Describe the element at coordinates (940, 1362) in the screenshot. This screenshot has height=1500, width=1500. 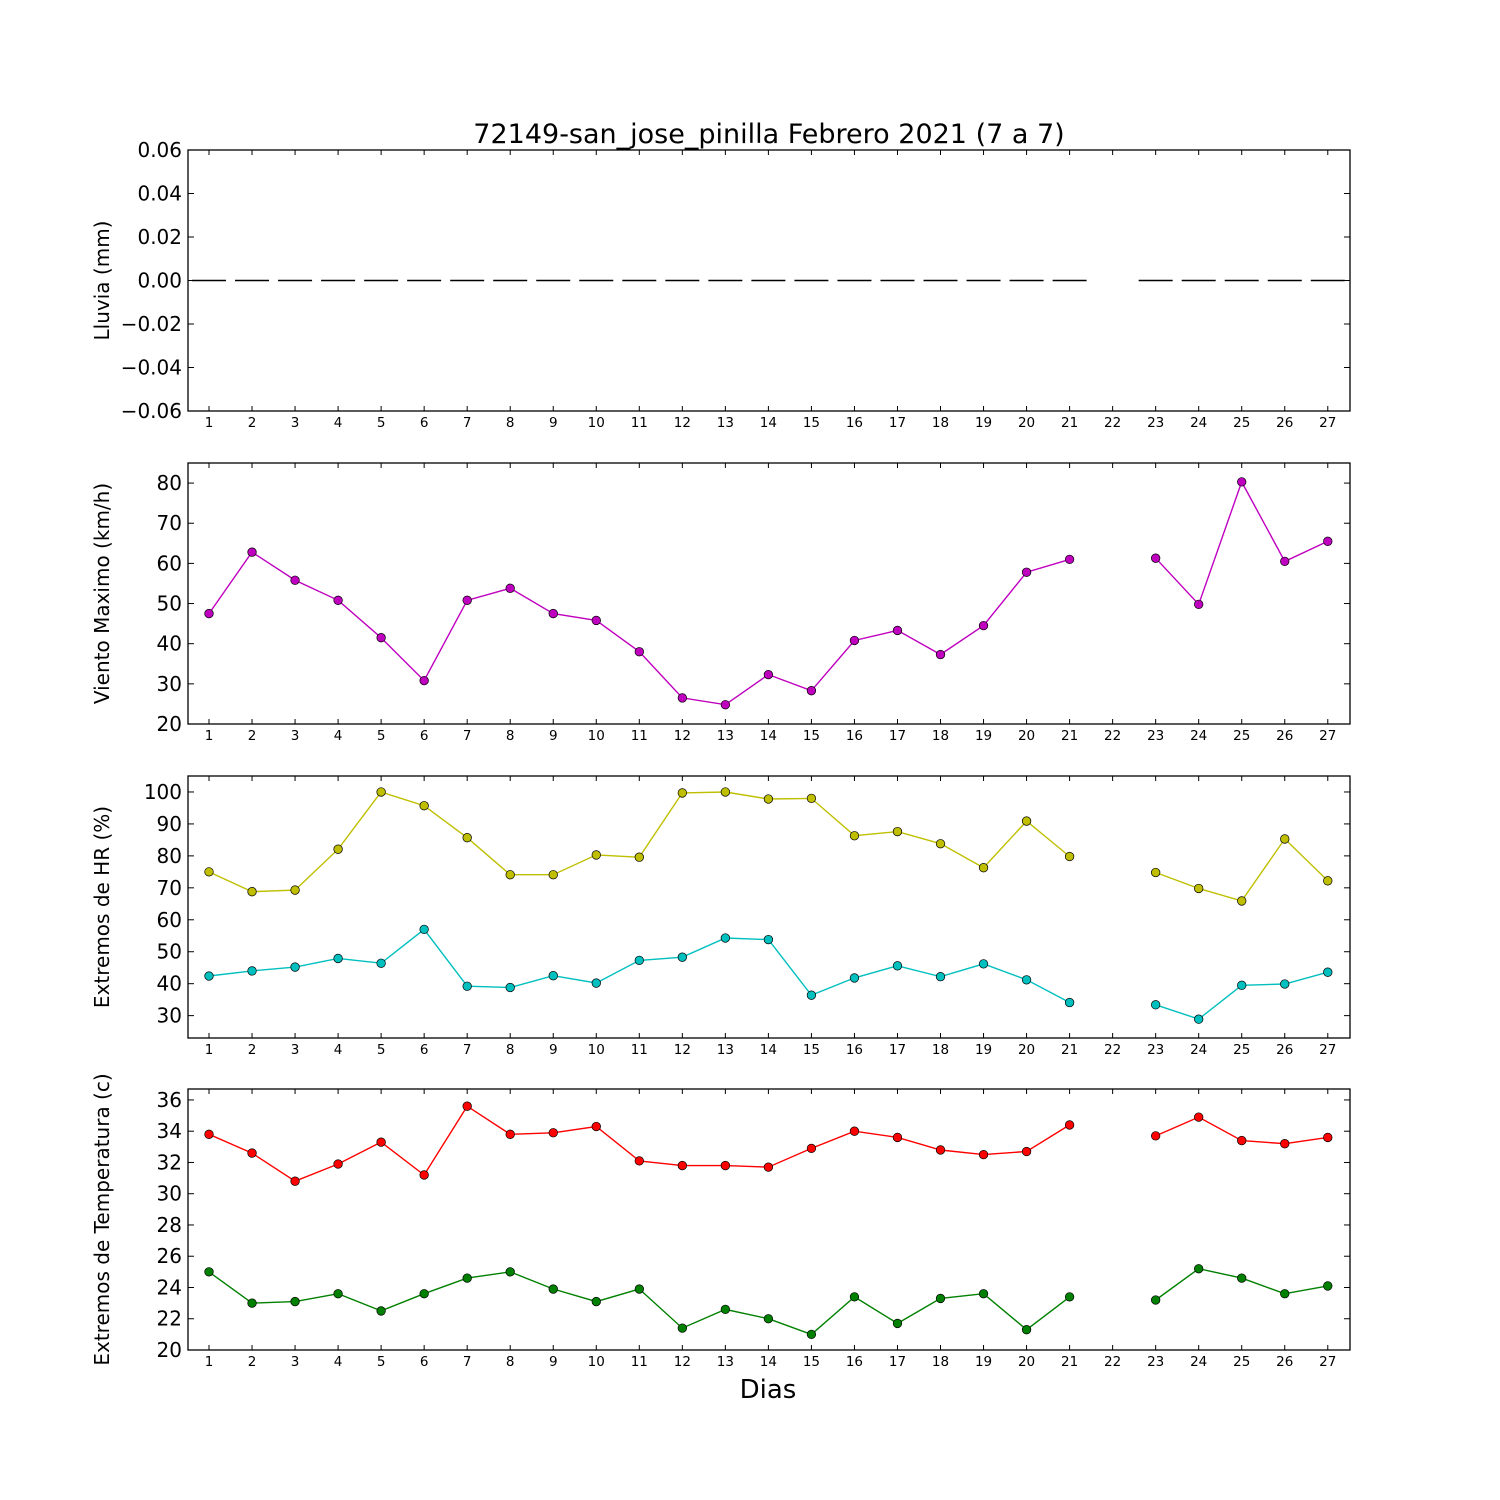
I see `xtick-label: 18` at that location.